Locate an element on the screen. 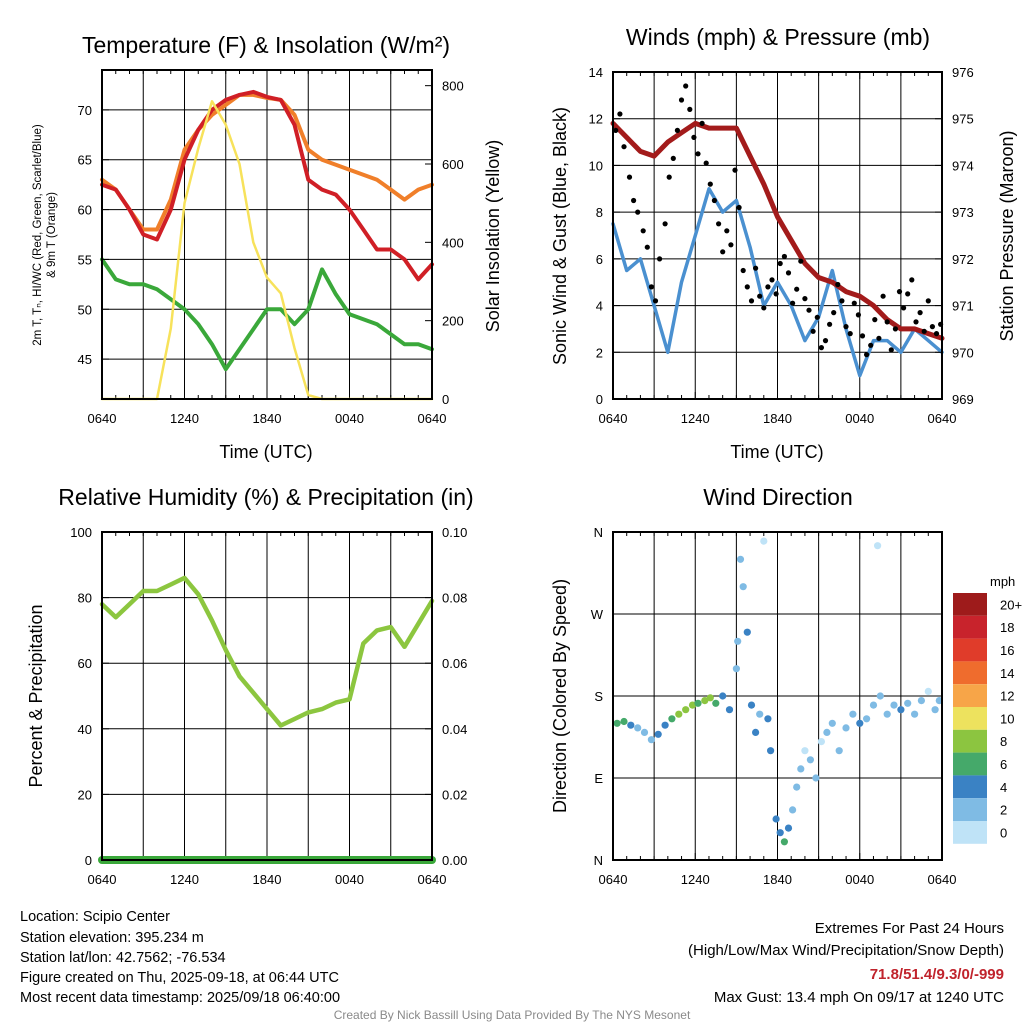 This screenshot has width=1024, height=1024. rh-ytick-label-right: 0.02 is located at coordinates (454, 794).